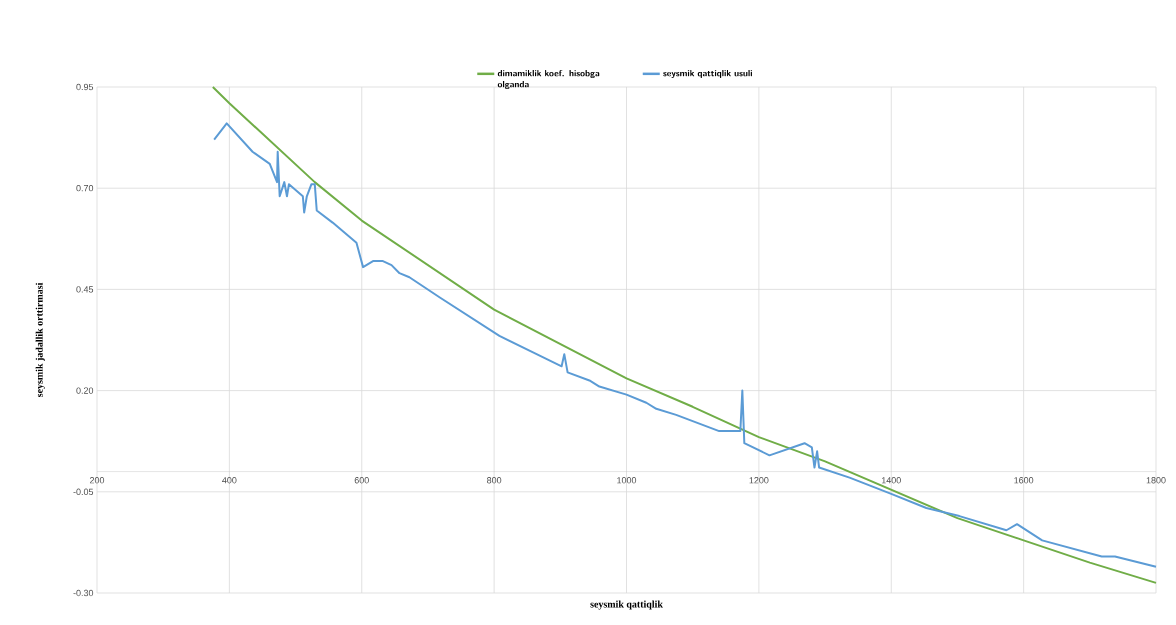 This screenshot has width=1176, height=625. I want to click on x-tick-label: 600, so click(361, 480).